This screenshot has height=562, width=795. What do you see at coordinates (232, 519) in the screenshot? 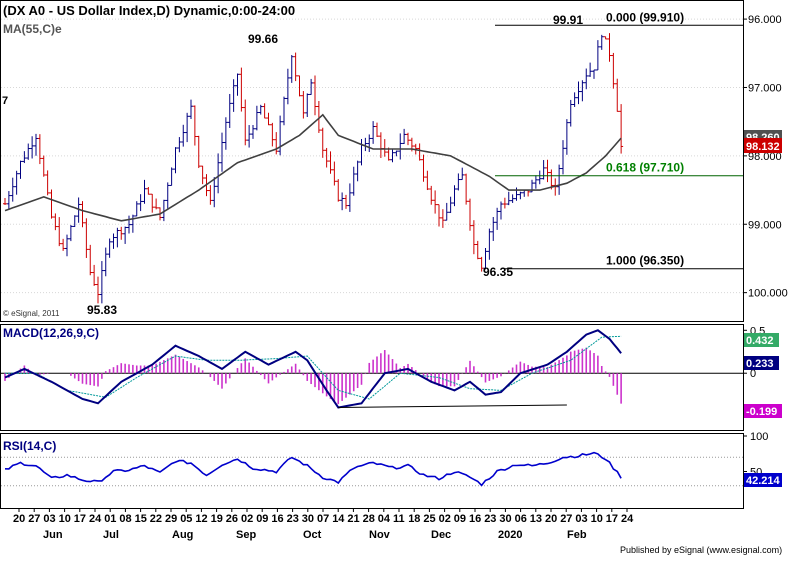
I see `date-tick-label: 26` at bounding box center [232, 519].